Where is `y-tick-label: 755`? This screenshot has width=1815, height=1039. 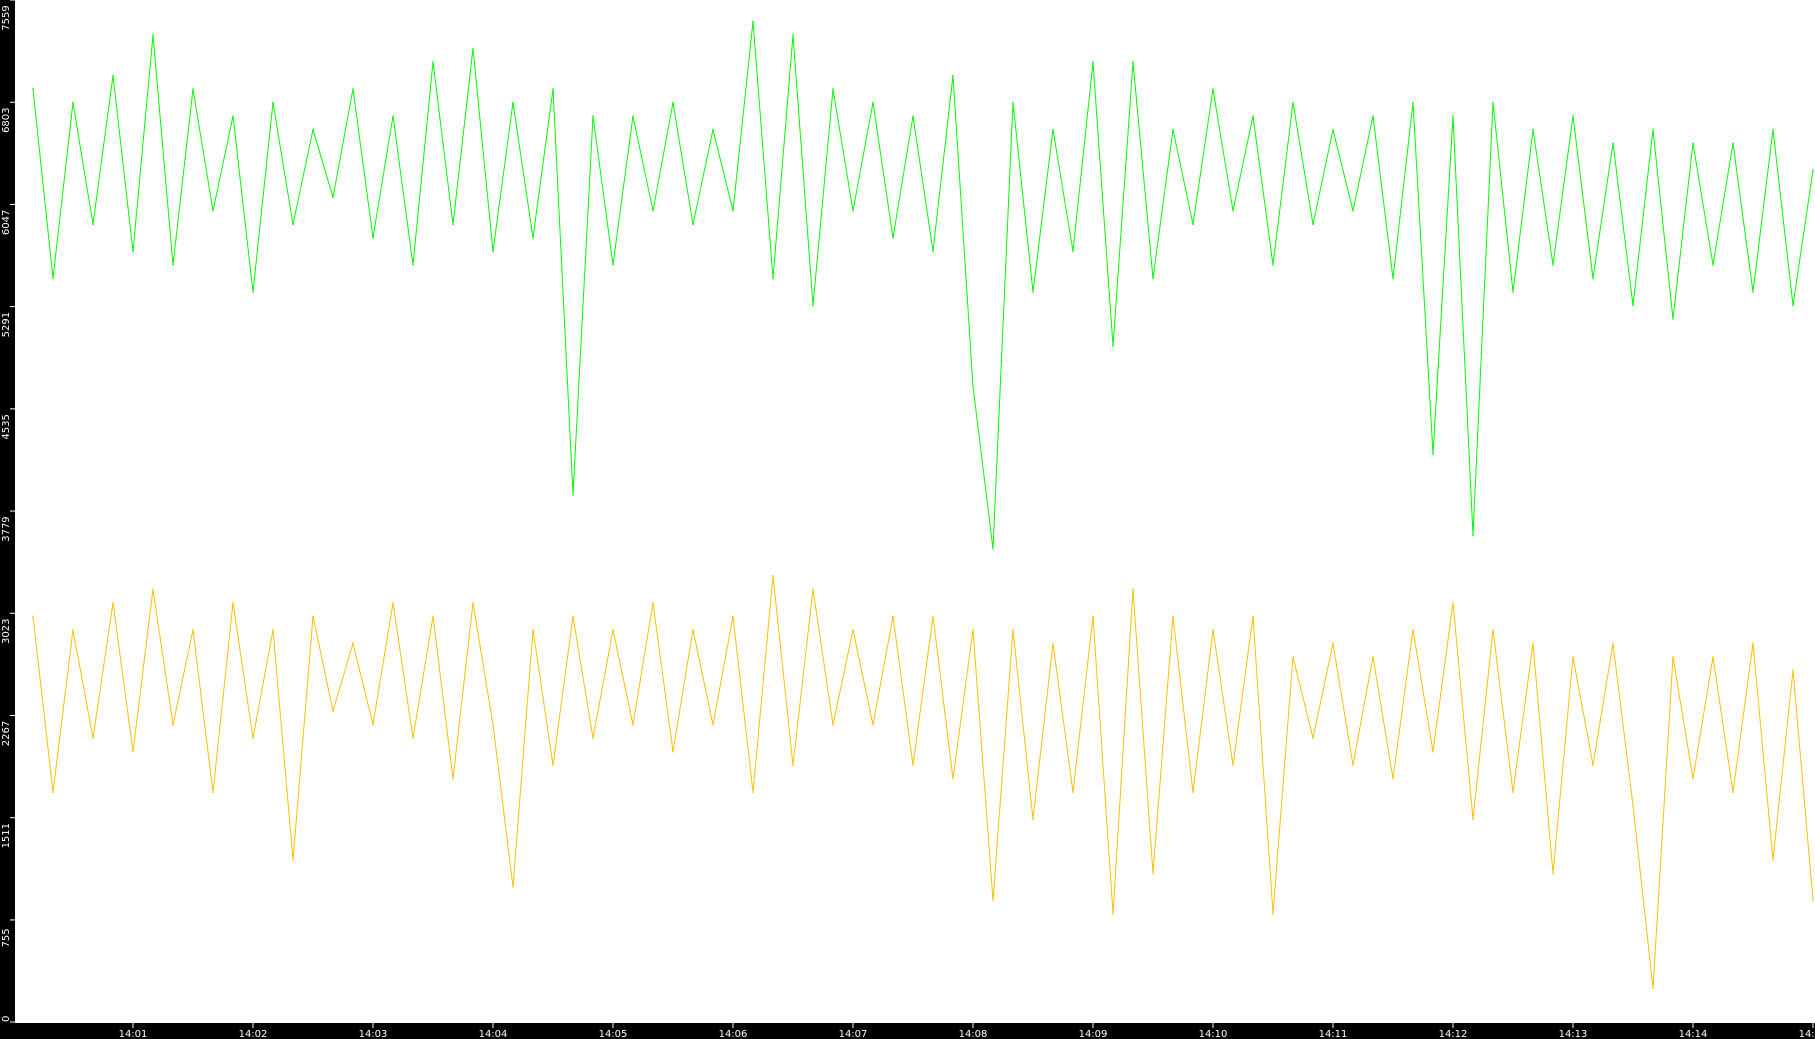
y-tick-label: 755 is located at coordinates (6, 937).